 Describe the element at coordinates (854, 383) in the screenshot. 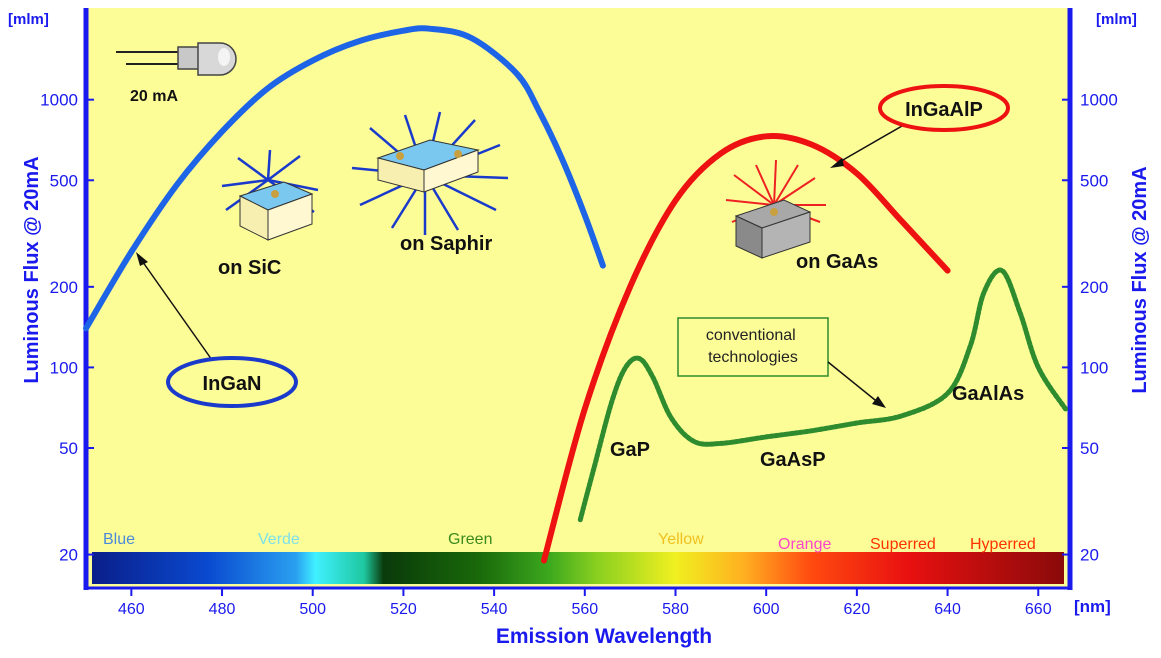

I see `conventional-arrow` at that location.